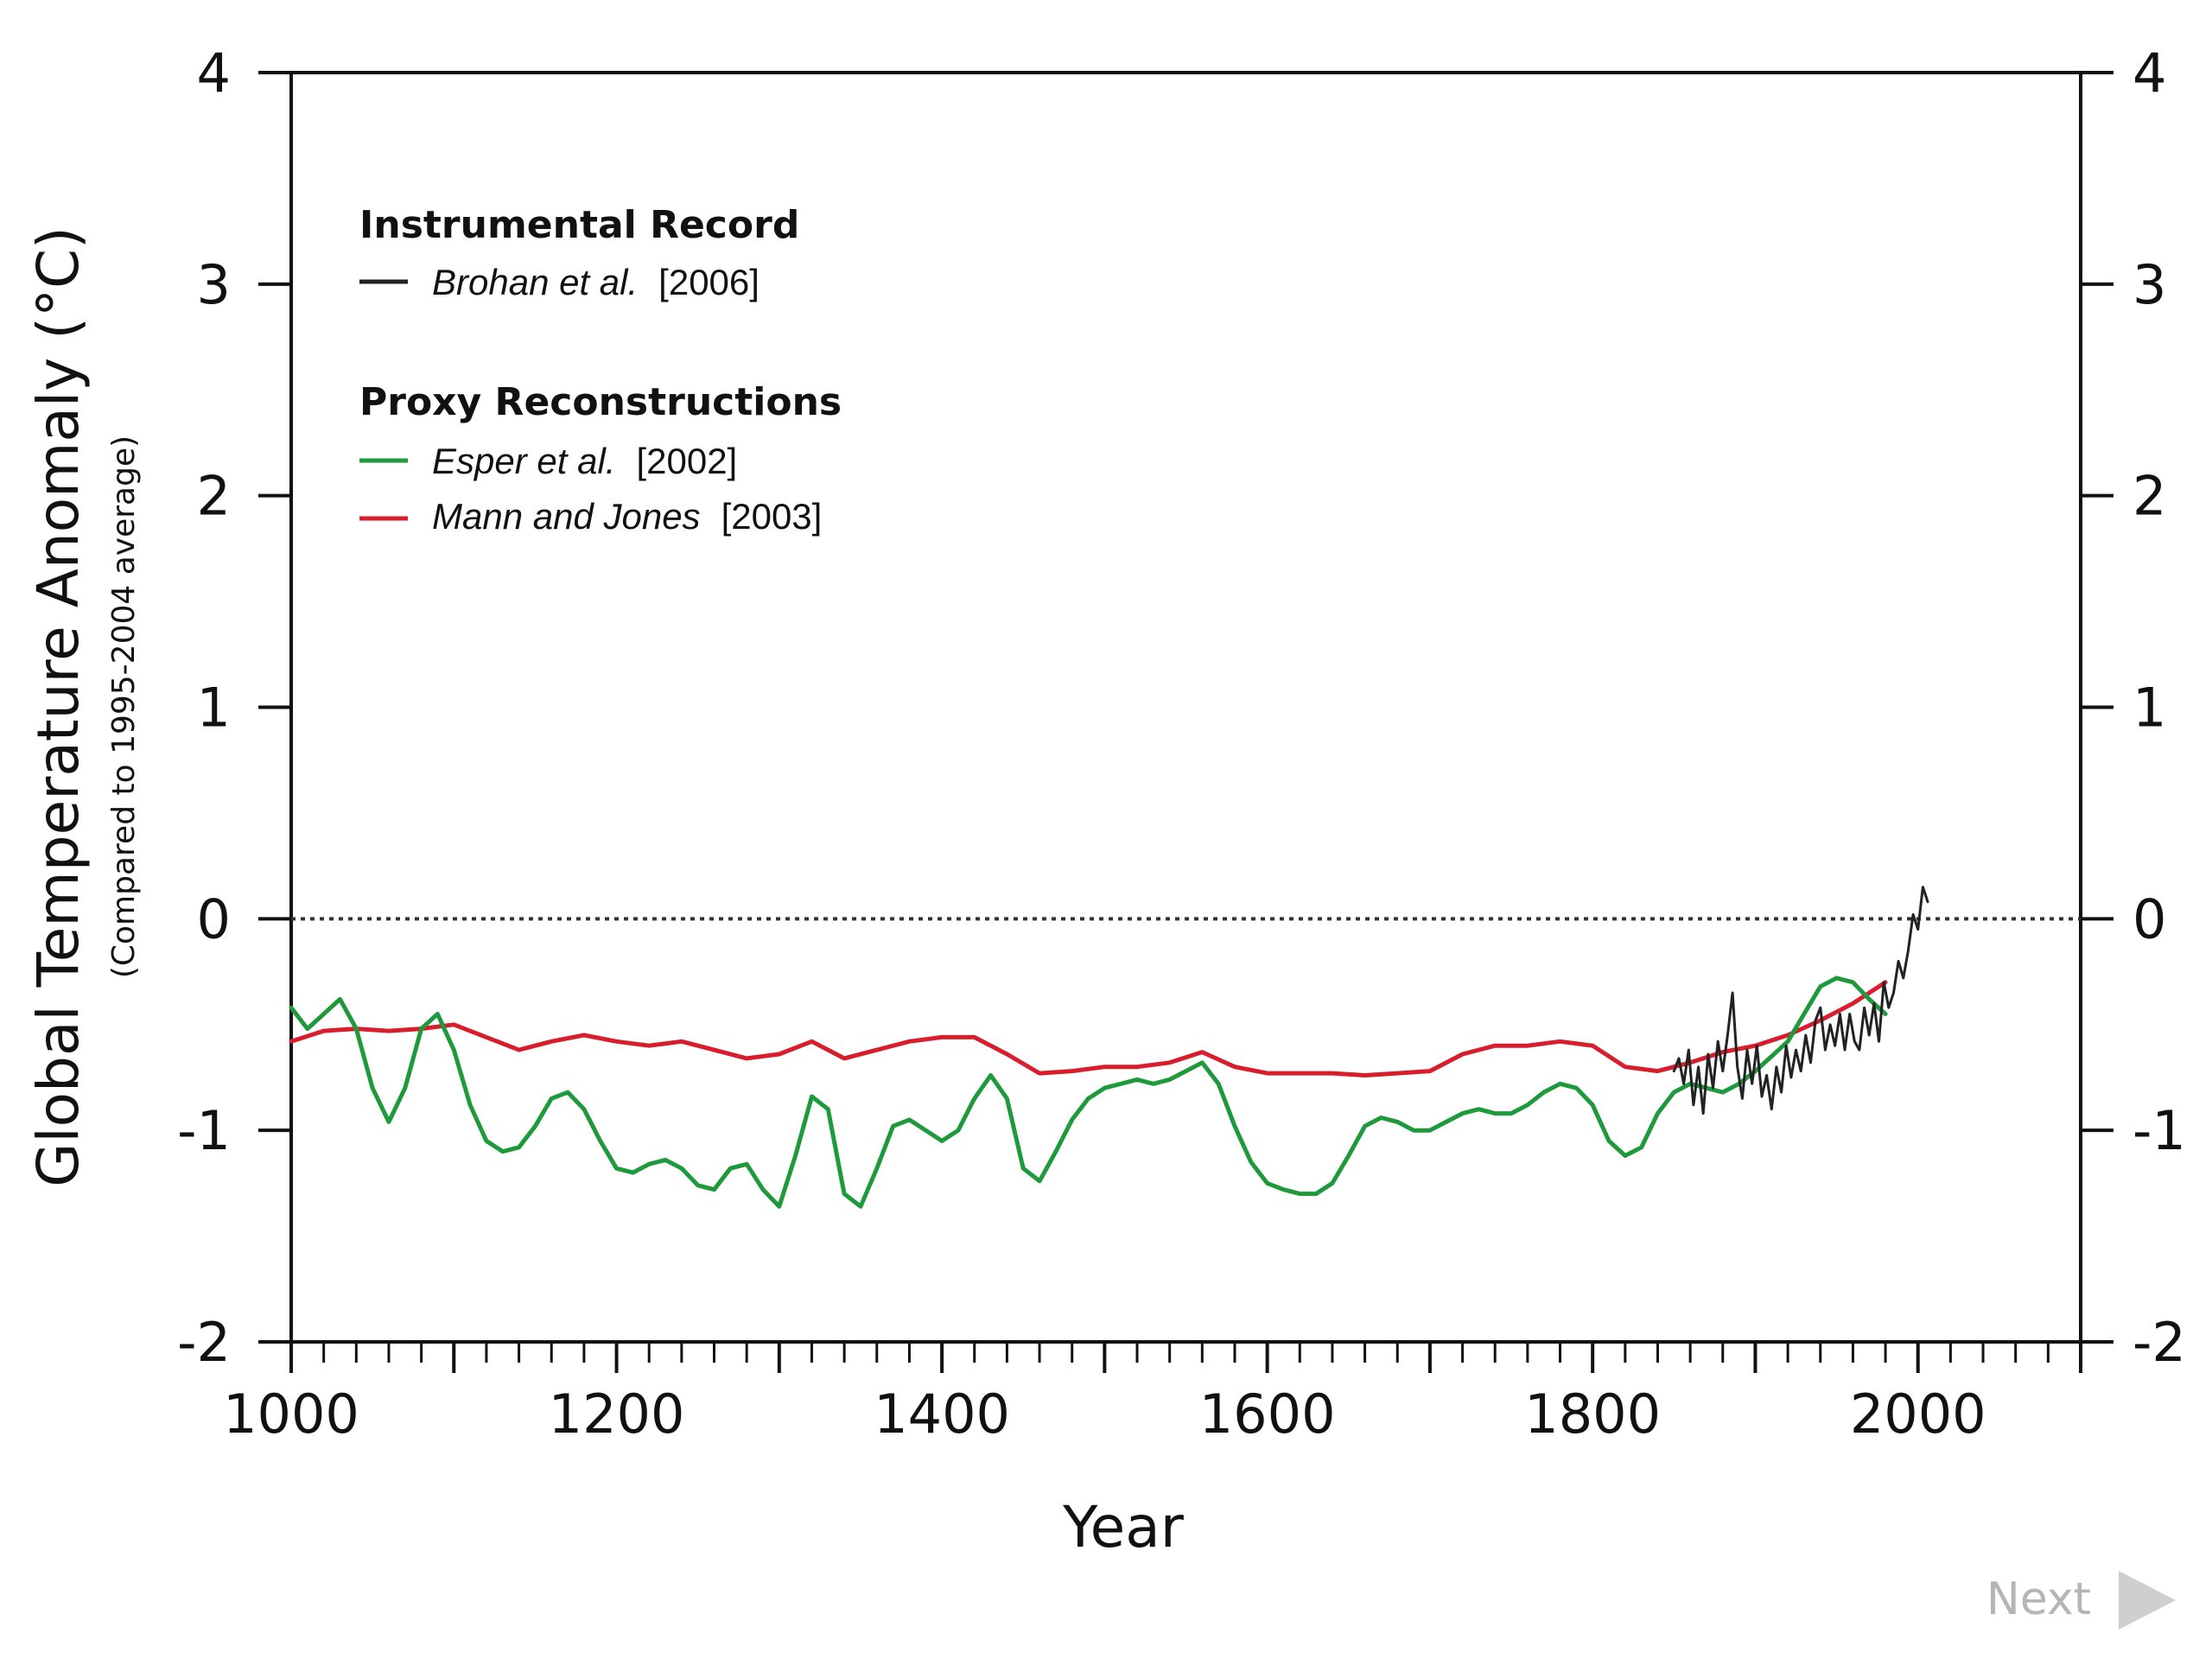 The width and height of the screenshot is (2212, 1659). I want to click on y-tick-label-left: 3, so click(214, 284).